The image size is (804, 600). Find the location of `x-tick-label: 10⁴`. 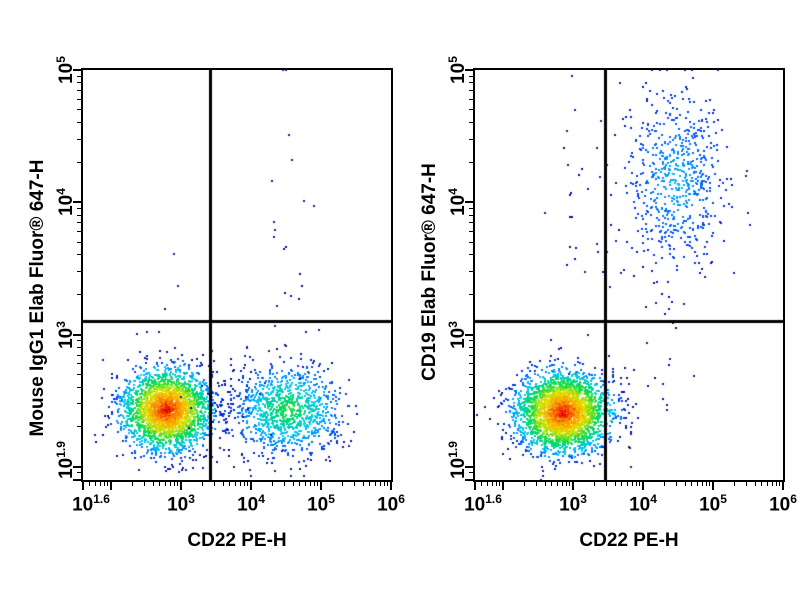

x-tick-label: 10⁴ is located at coordinates (643, 504).